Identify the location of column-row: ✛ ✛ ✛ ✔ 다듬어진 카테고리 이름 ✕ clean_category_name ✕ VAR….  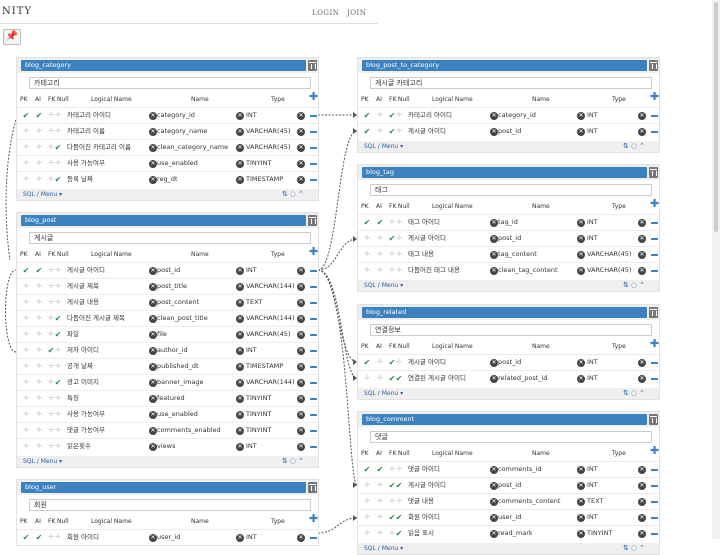
(167, 147).